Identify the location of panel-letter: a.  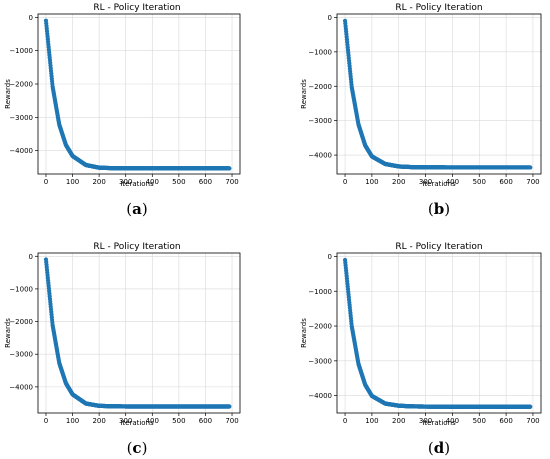
(137, 209).